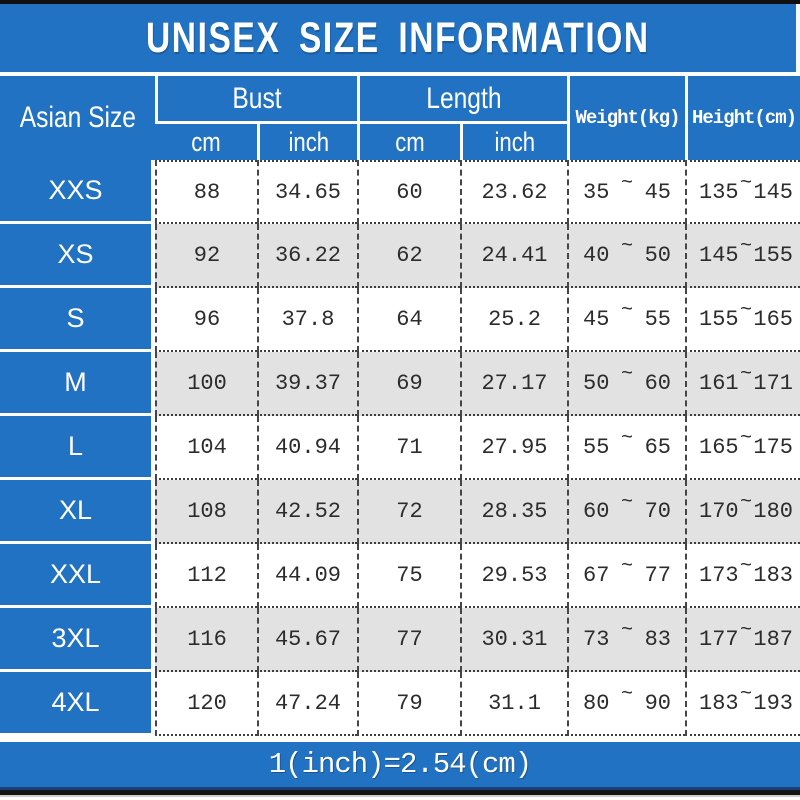 Image resolution: width=800 pixels, height=800 pixels. Describe the element at coordinates (513, 640) in the screenshot. I see `length-inch-value: 30.31` at that location.